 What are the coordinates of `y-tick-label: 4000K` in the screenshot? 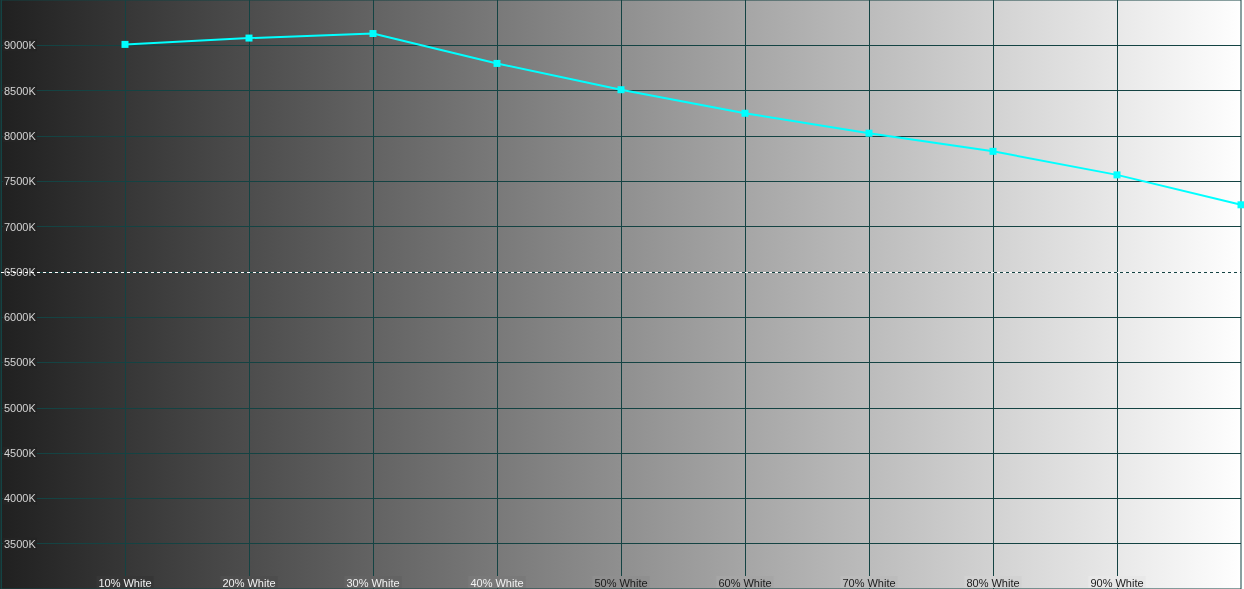 It's located at (20, 498).